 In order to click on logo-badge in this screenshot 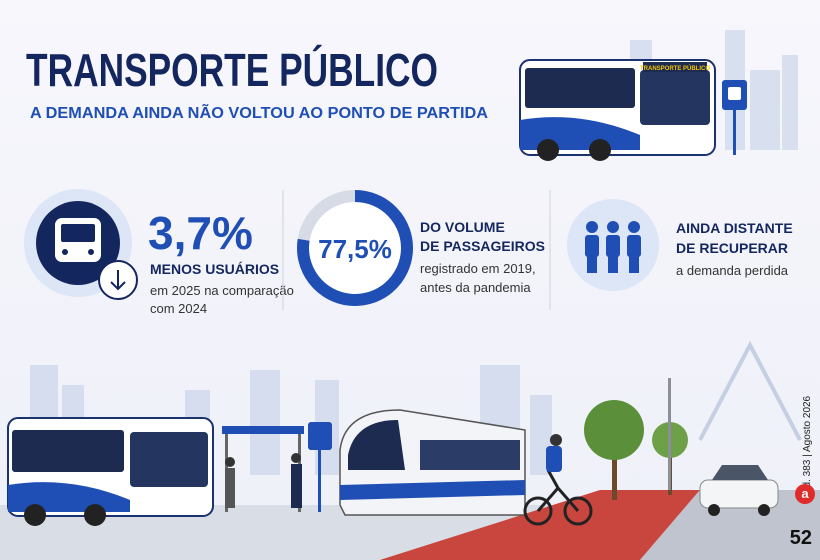, I will do `click(805, 494)`.